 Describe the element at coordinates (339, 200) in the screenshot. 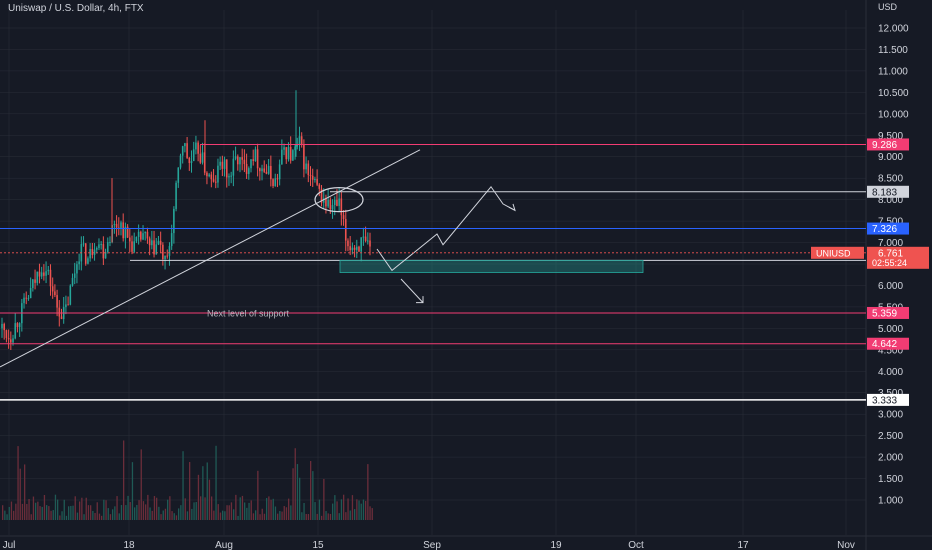

I see `highlight-ellipse` at that location.